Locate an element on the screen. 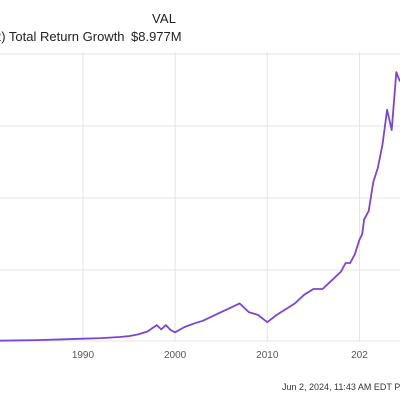  legend-series-value: $8.977M is located at coordinates (156, 36).